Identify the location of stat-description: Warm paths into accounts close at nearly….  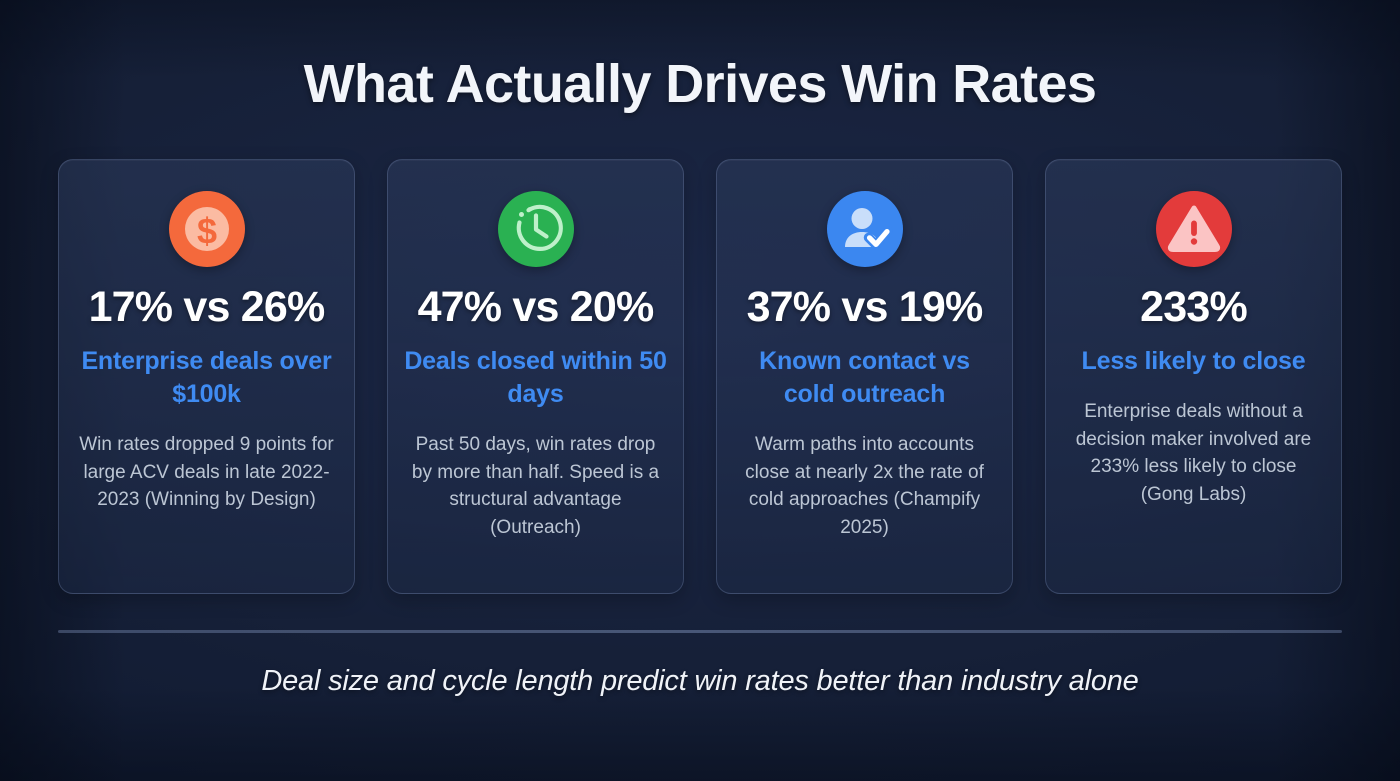
(864, 486).